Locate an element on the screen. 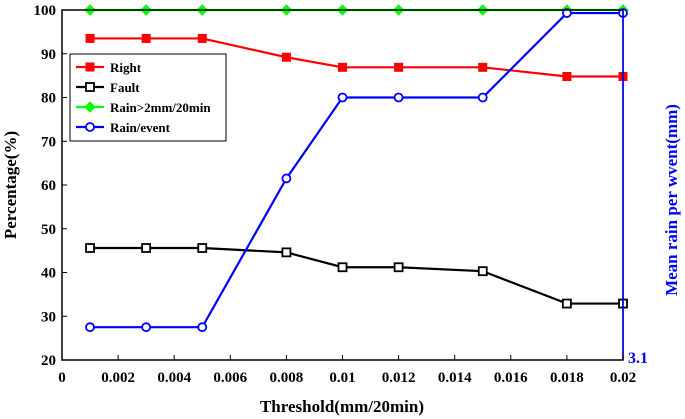 This screenshot has height=419, width=685. x-tick-label: 0.014 is located at coordinates (455, 378).